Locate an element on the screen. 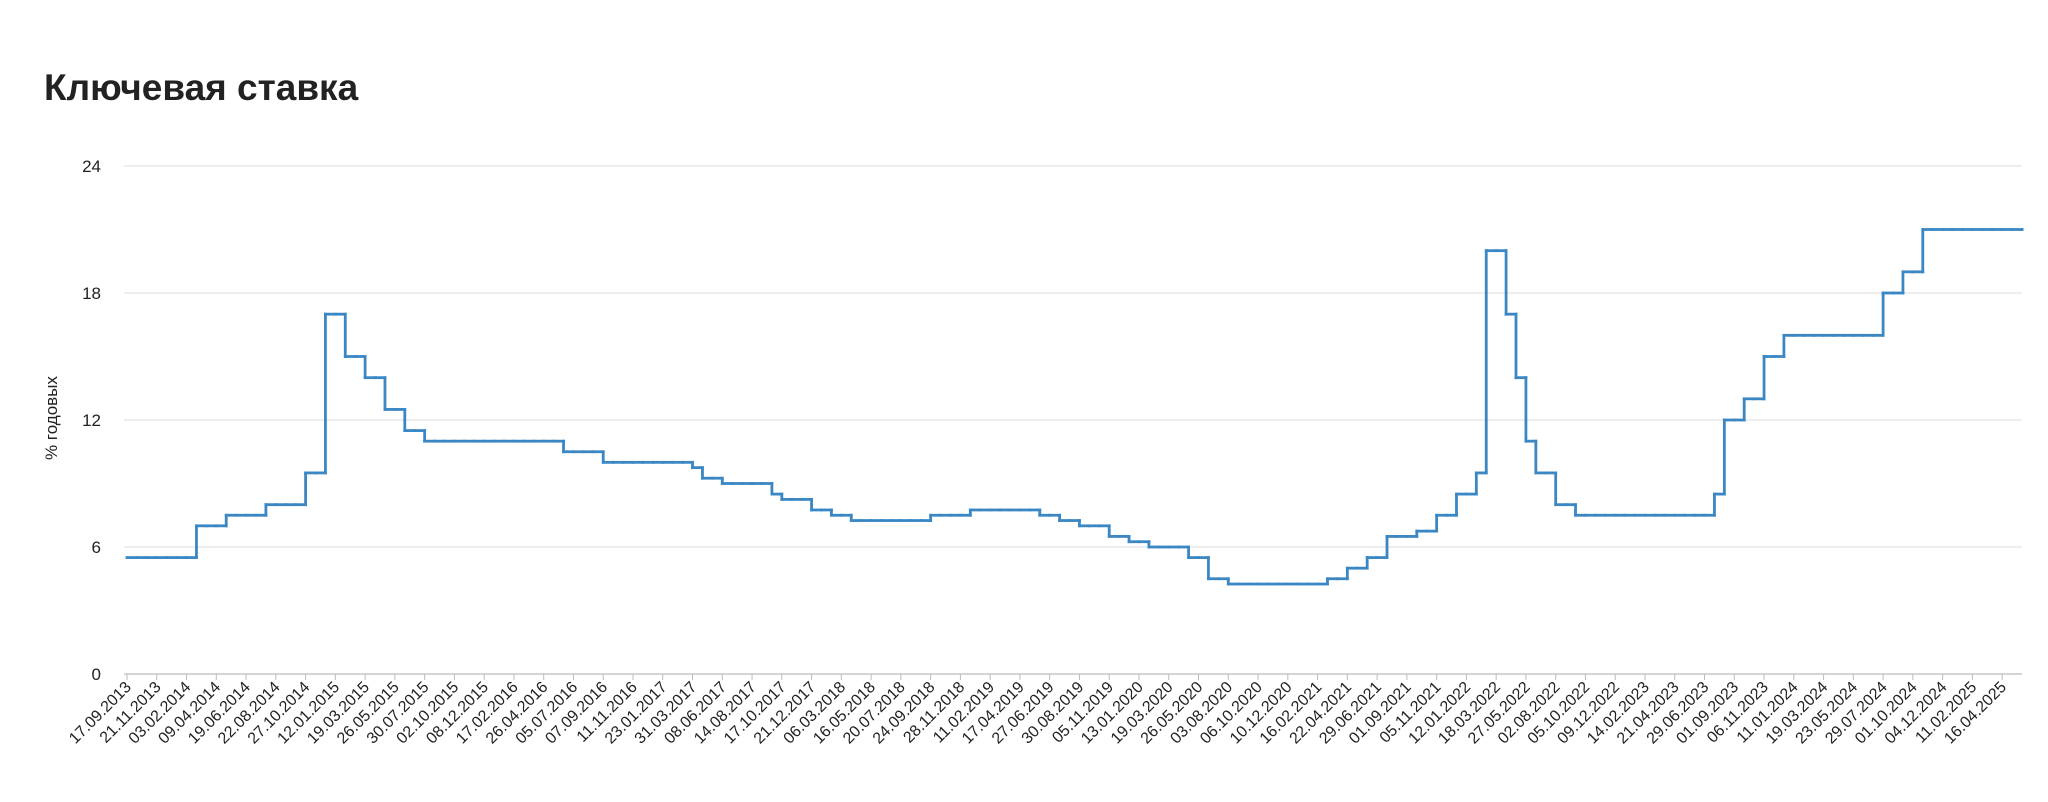 Image resolution: width=2048 pixels, height=802 pixels. y-tick-label: 18 is located at coordinates (91, 293).